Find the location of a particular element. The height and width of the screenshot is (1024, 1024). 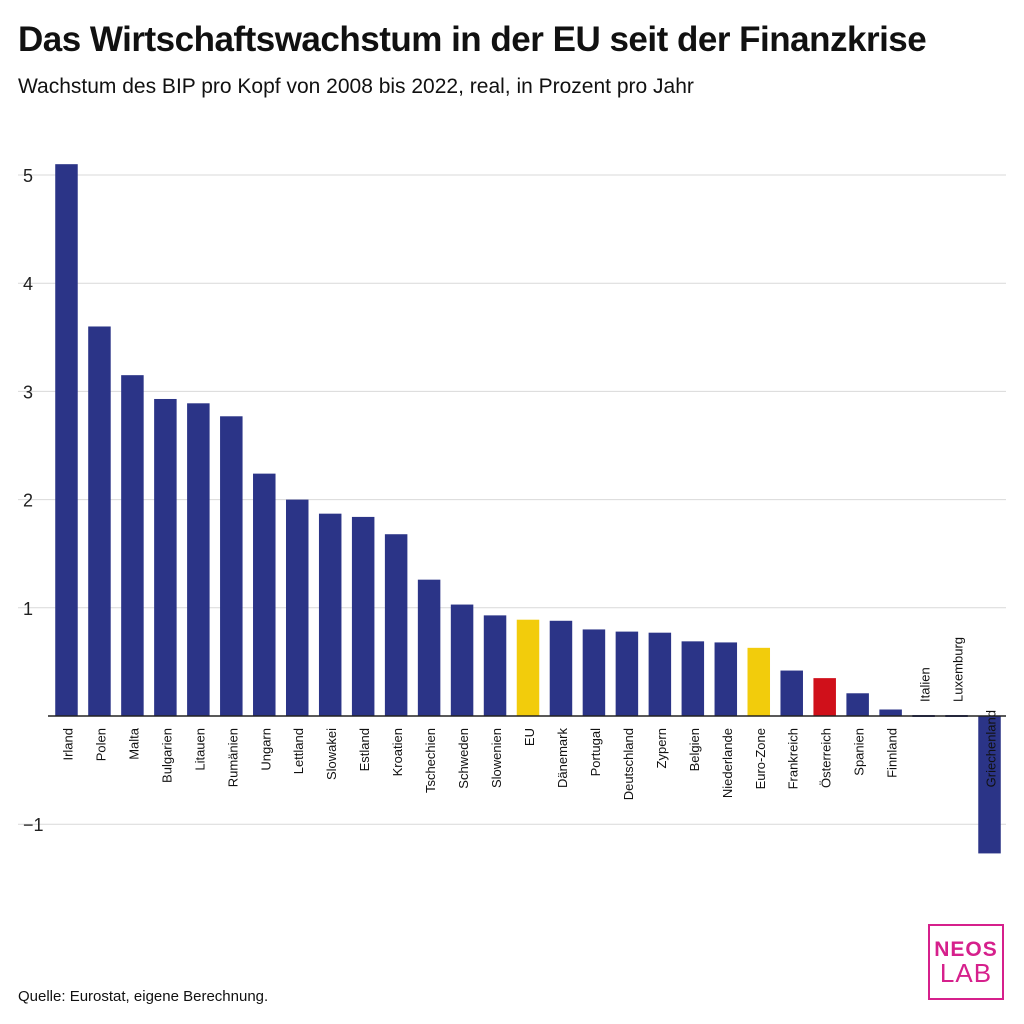

category-label: Spanien is located at coordinates (859, 752).